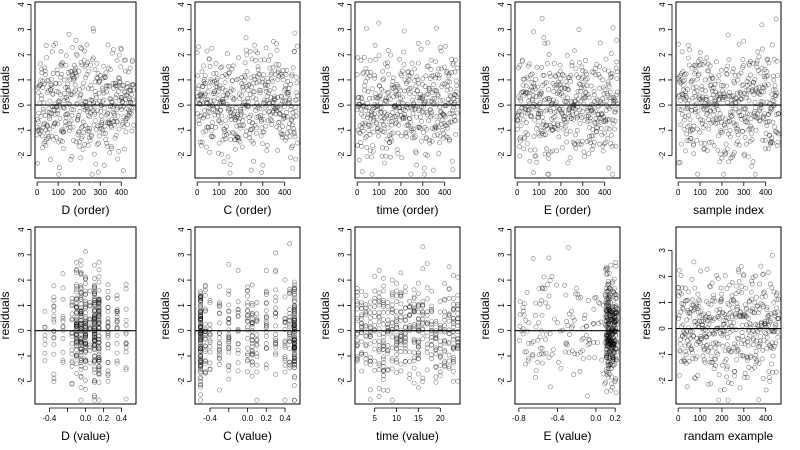 The width and height of the screenshot is (800, 450). I want to click on y-tick-label: 1, so click(662, 79).